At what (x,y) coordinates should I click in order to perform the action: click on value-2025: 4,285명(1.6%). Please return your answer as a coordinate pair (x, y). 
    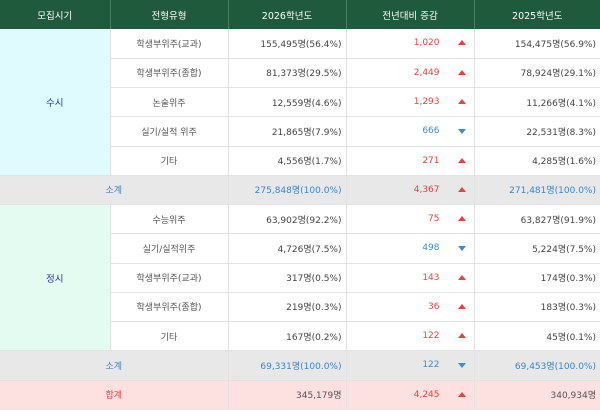
    Looking at the image, I should click on (537, 161).